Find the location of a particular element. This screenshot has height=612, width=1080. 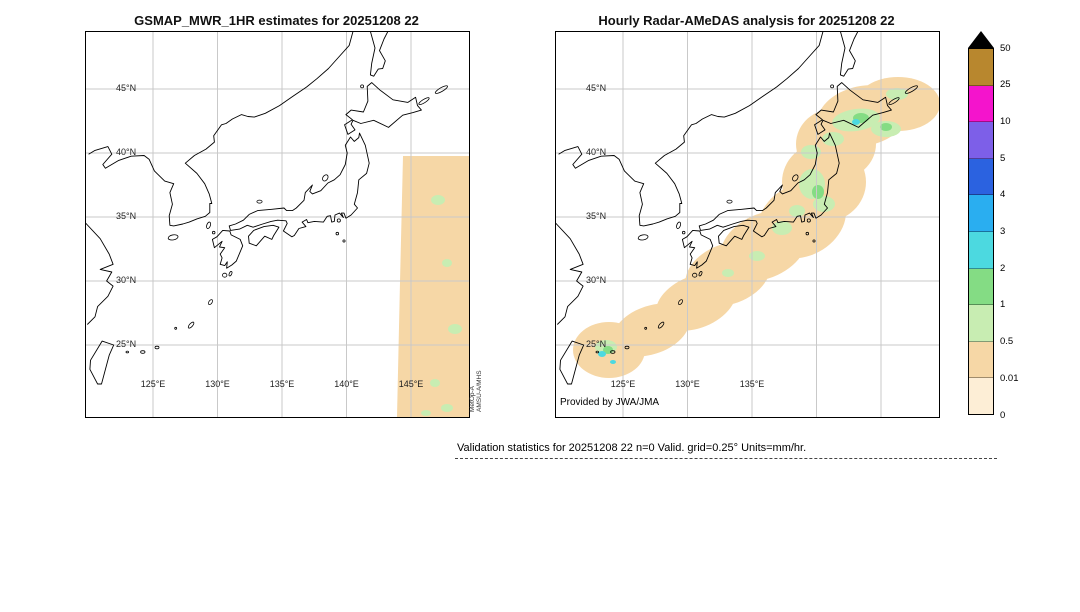

colorbar-tick-label: 25 is located at coordinates (1005, 85).